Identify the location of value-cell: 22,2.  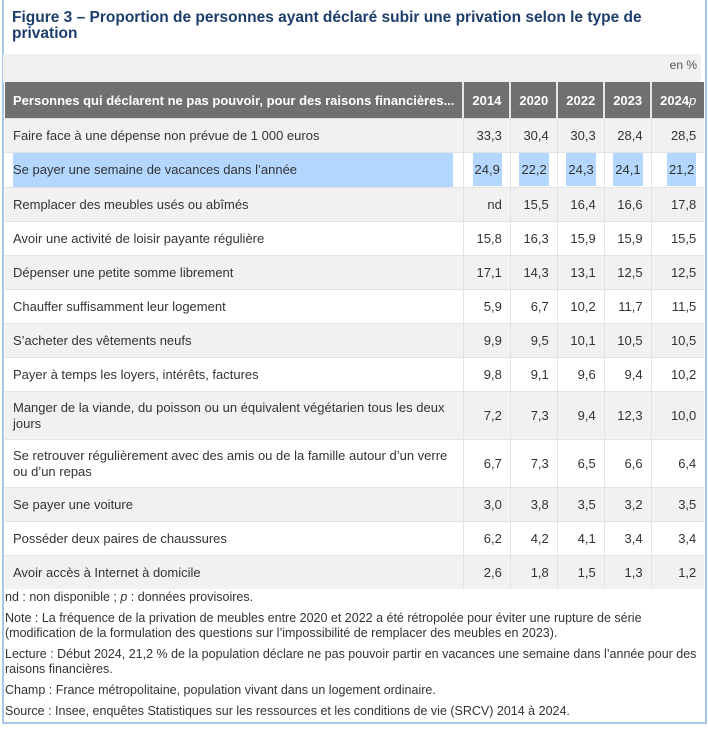
(534, 170).